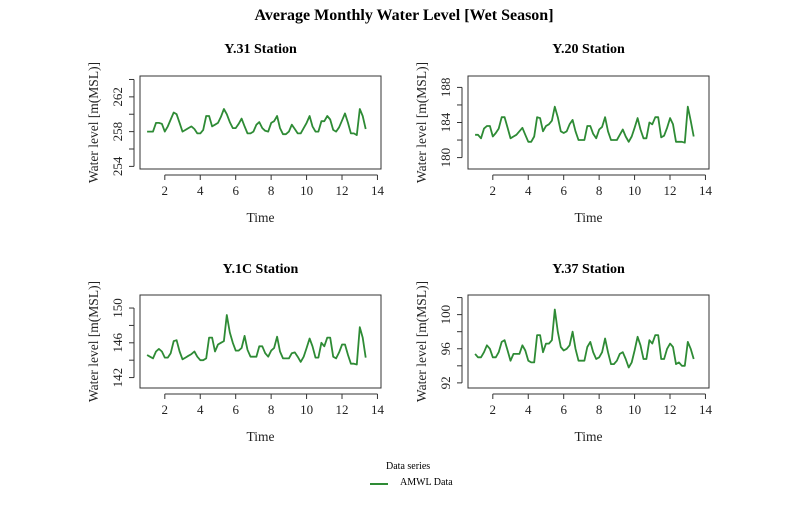  I want to click on y-tick-label: 150, so click(117, 308).